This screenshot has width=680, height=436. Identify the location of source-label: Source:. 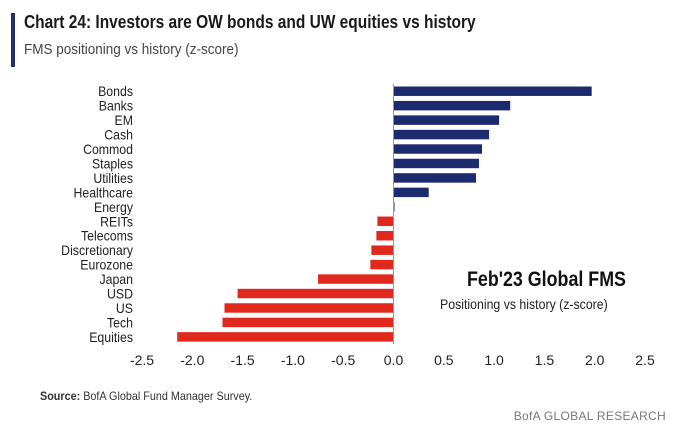
(60, 396).